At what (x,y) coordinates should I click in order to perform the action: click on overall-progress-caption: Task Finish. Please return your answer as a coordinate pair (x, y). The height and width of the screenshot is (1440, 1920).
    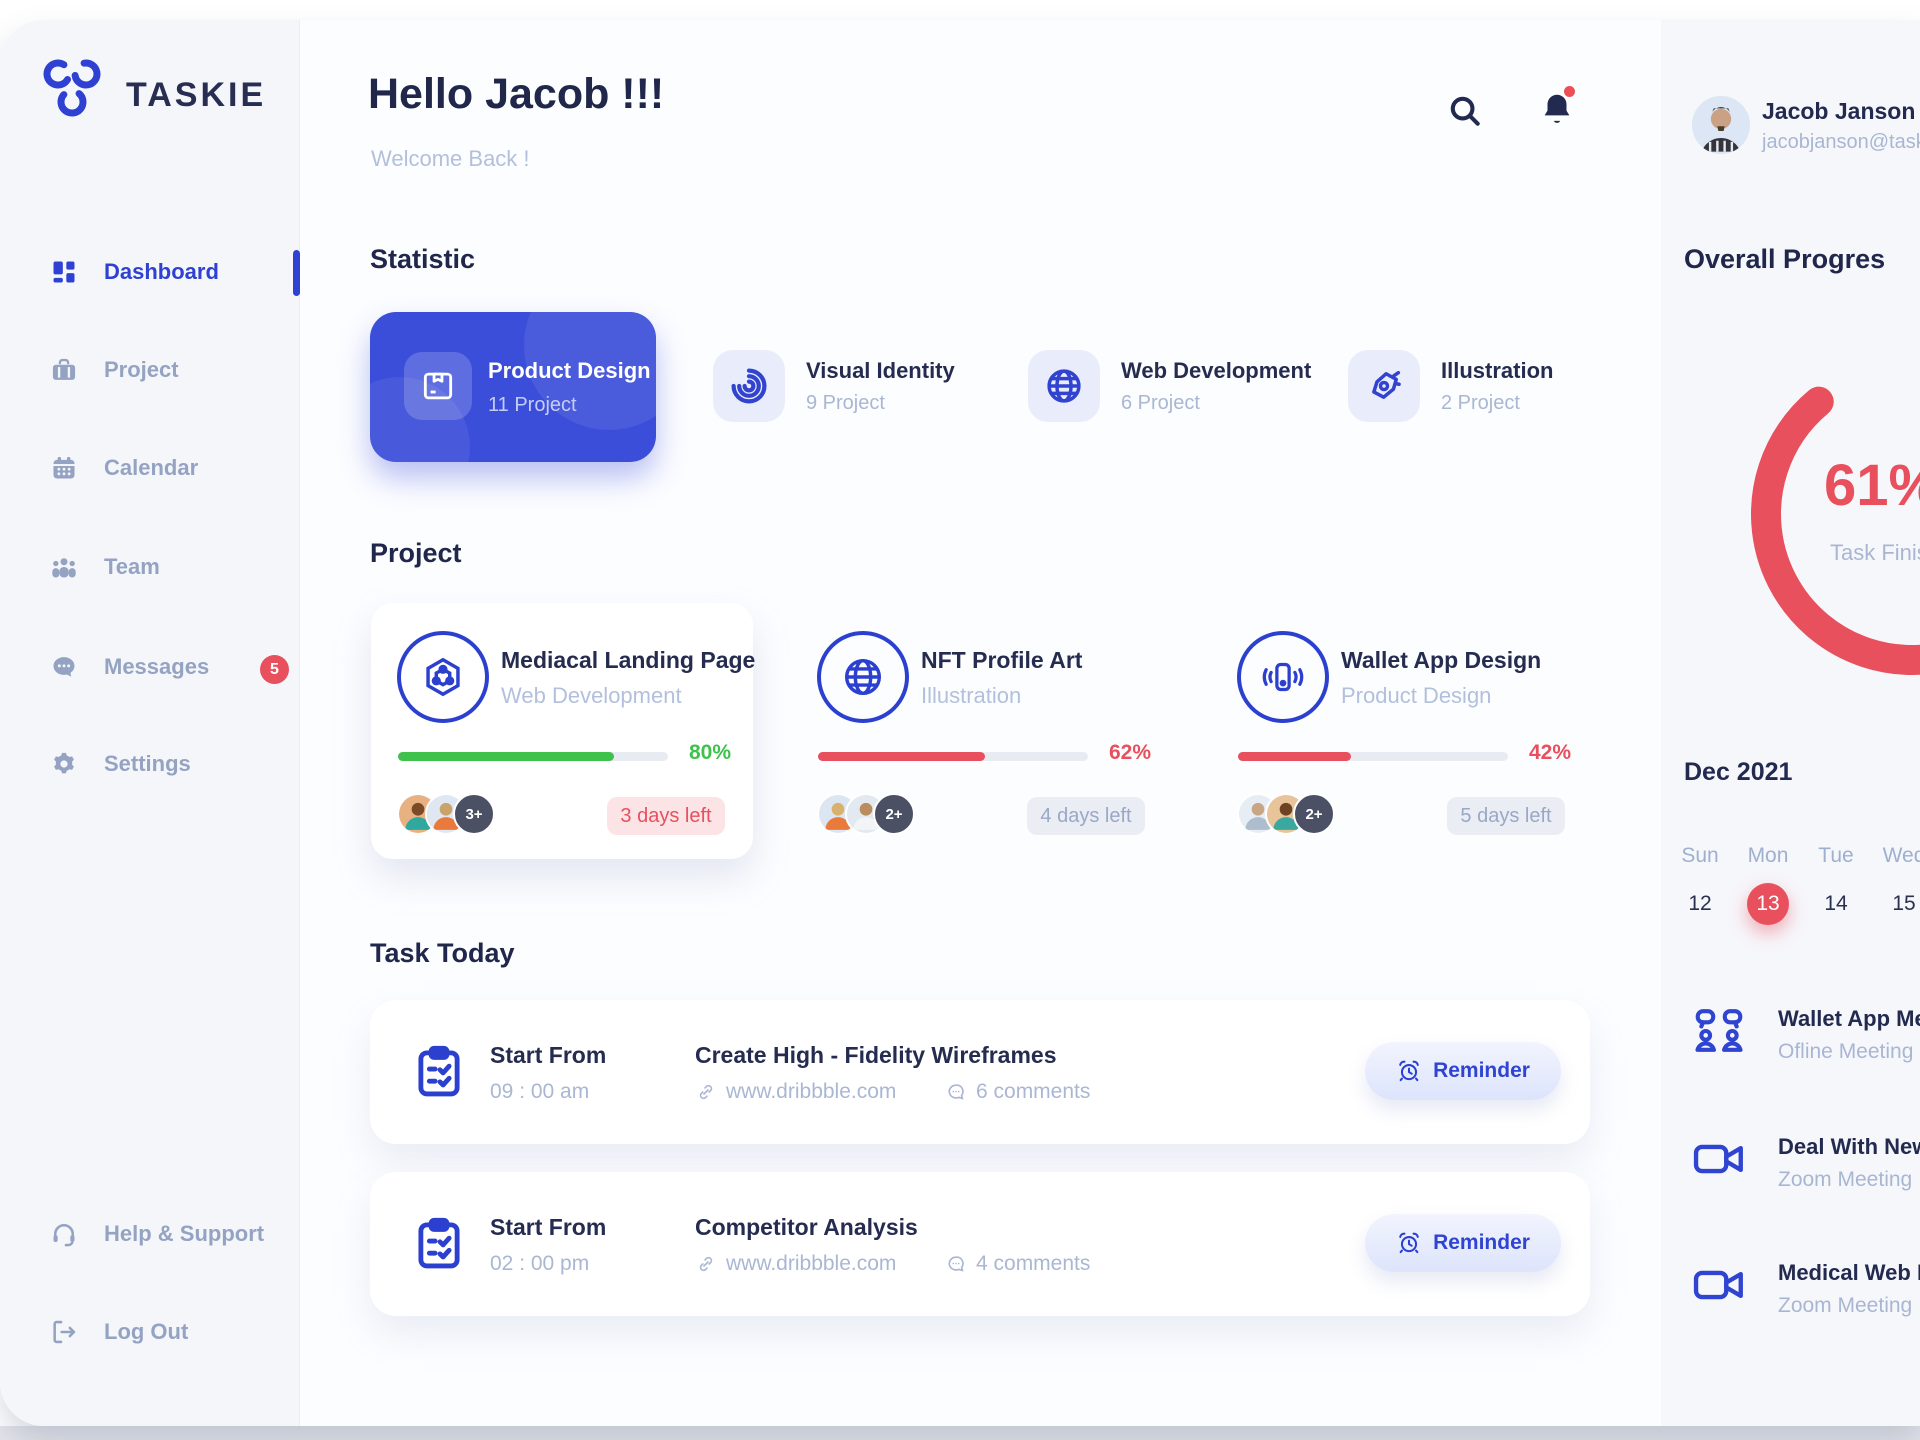
    Looking at the image, I should click on (1875, 552).